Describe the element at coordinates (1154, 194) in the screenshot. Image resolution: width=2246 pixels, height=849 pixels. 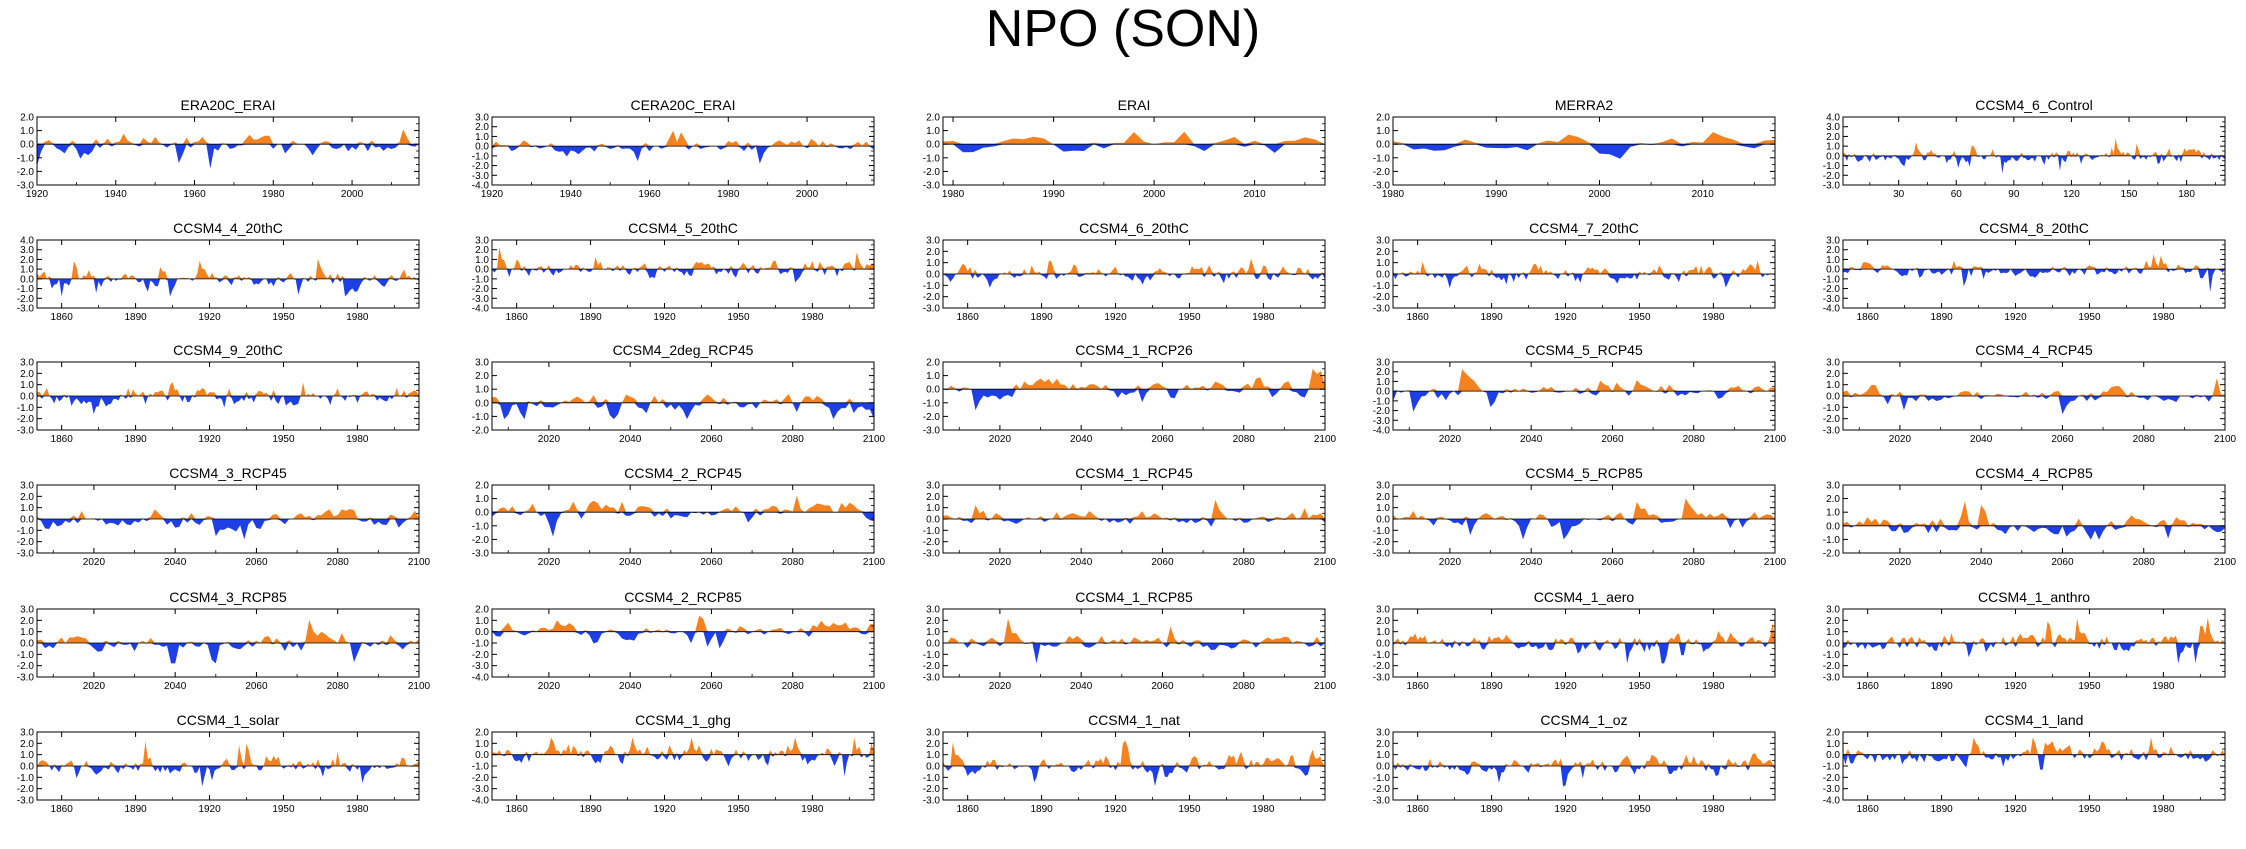
I see `x-tick-label: 2000` at that location.